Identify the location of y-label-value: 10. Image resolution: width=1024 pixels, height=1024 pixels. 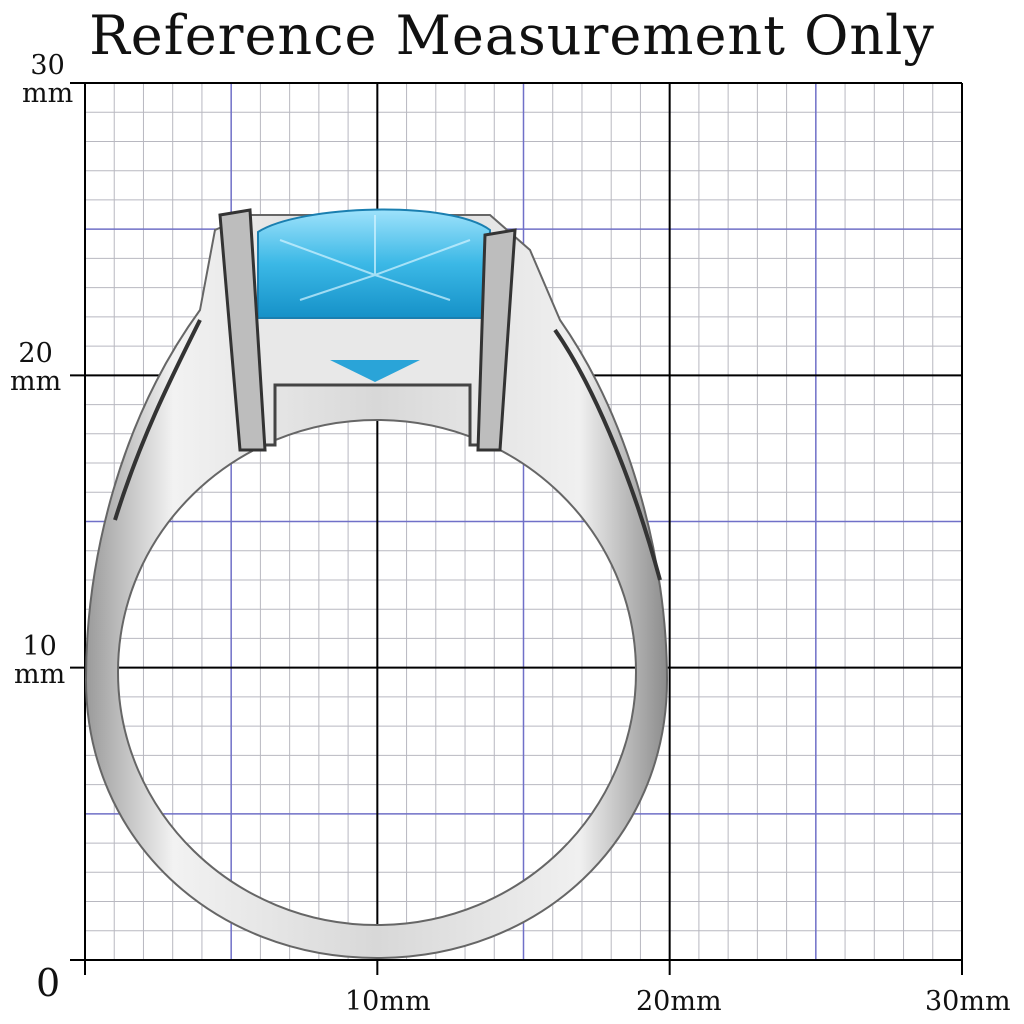
(39, 646).